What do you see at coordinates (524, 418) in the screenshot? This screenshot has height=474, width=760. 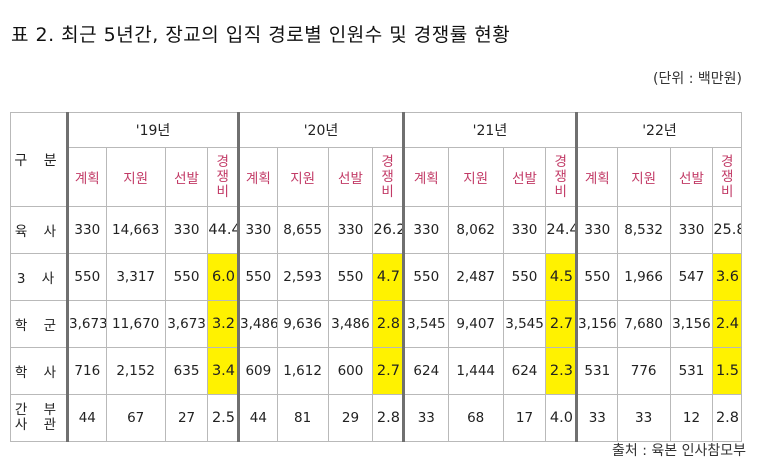 I see `value-cell: 17` at bounding box center [524, 418].